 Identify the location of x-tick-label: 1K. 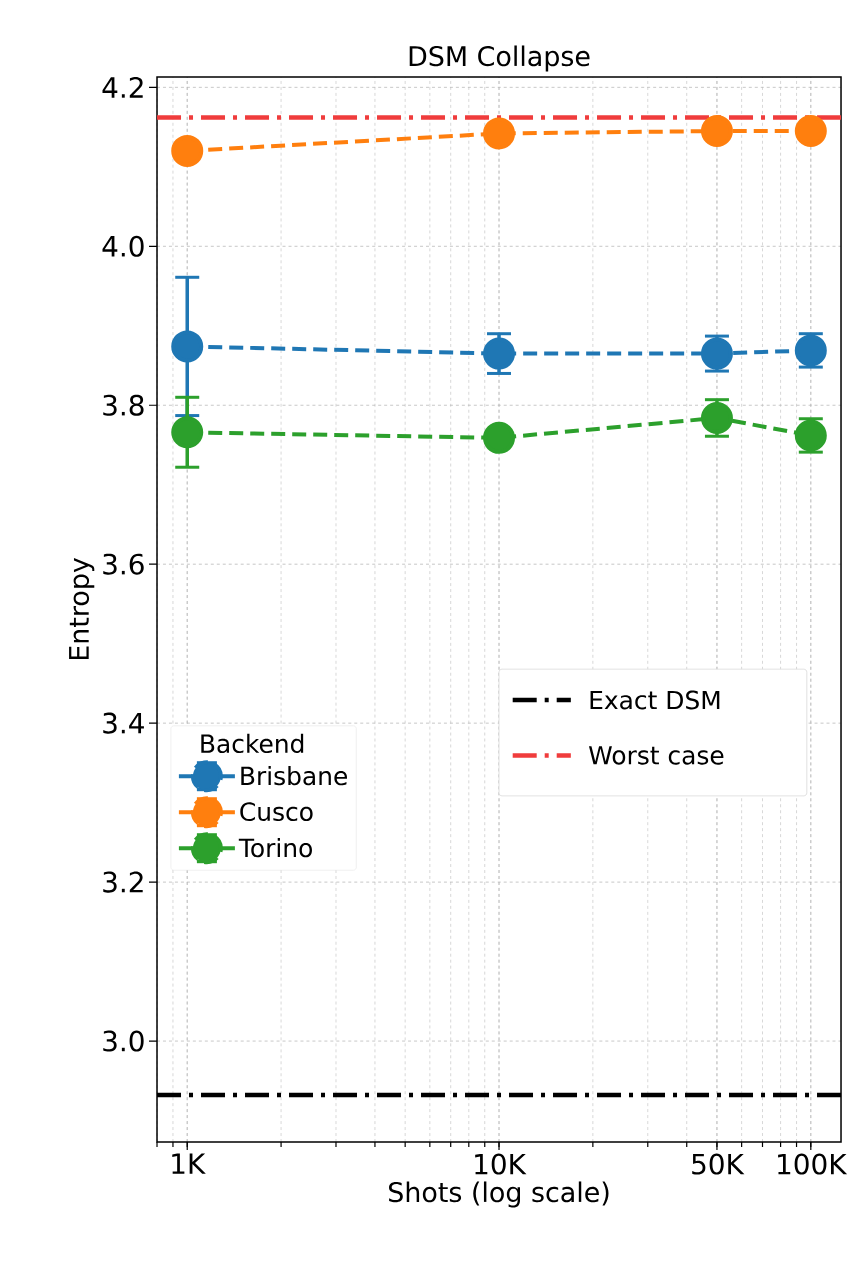
(189, 1163).